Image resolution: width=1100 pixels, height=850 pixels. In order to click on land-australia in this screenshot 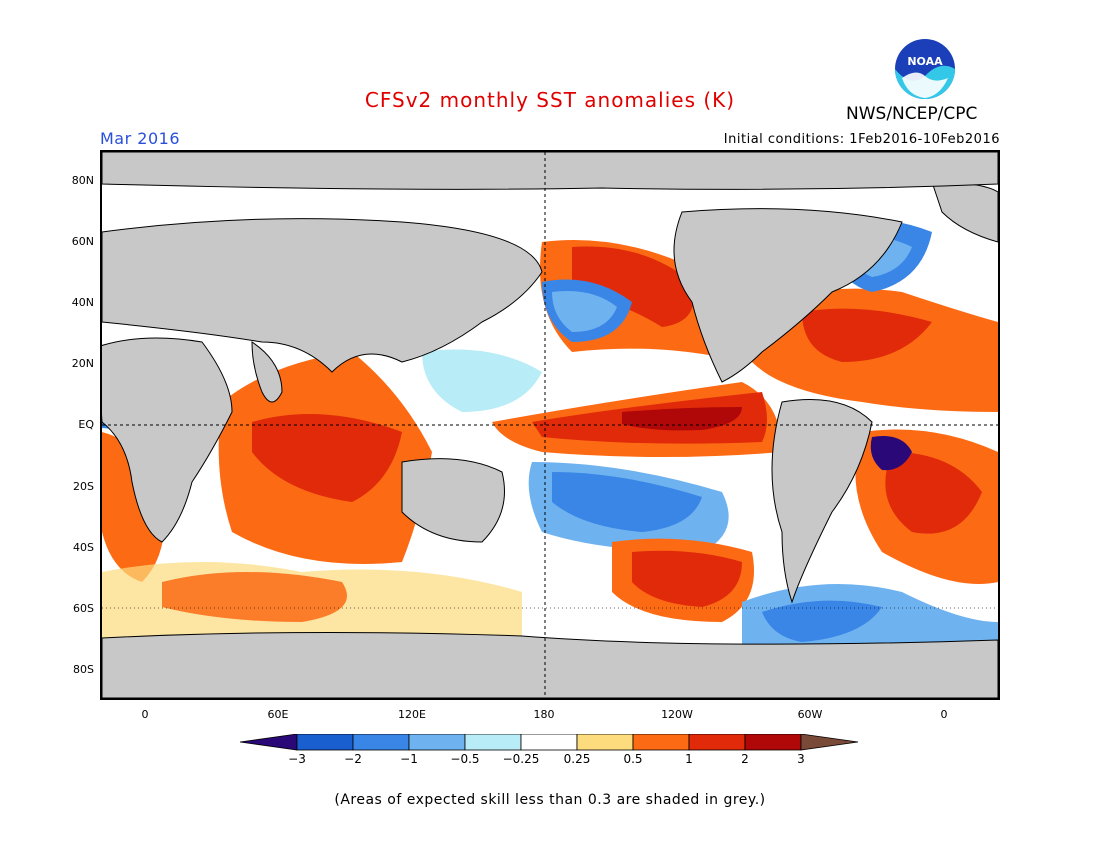, I will do `click(453, 500)`.